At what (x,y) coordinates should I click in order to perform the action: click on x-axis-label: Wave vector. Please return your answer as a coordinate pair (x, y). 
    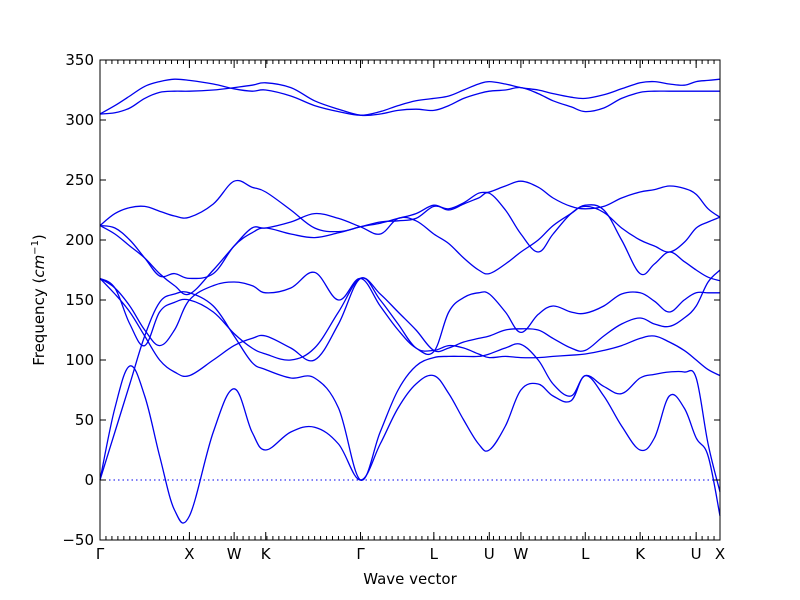
    Looking at the image, I should click on (410, 579).